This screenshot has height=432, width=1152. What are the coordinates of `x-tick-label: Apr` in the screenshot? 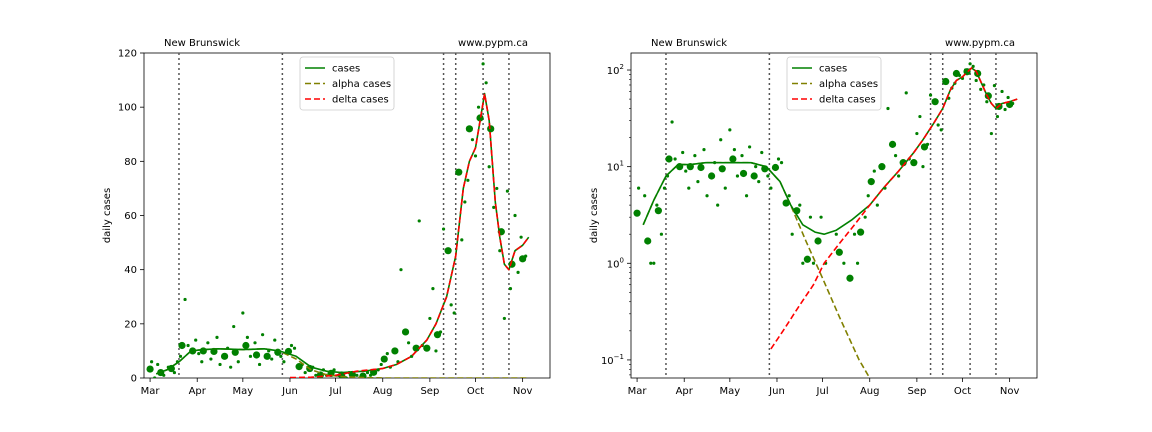 It's located at (198, 391).